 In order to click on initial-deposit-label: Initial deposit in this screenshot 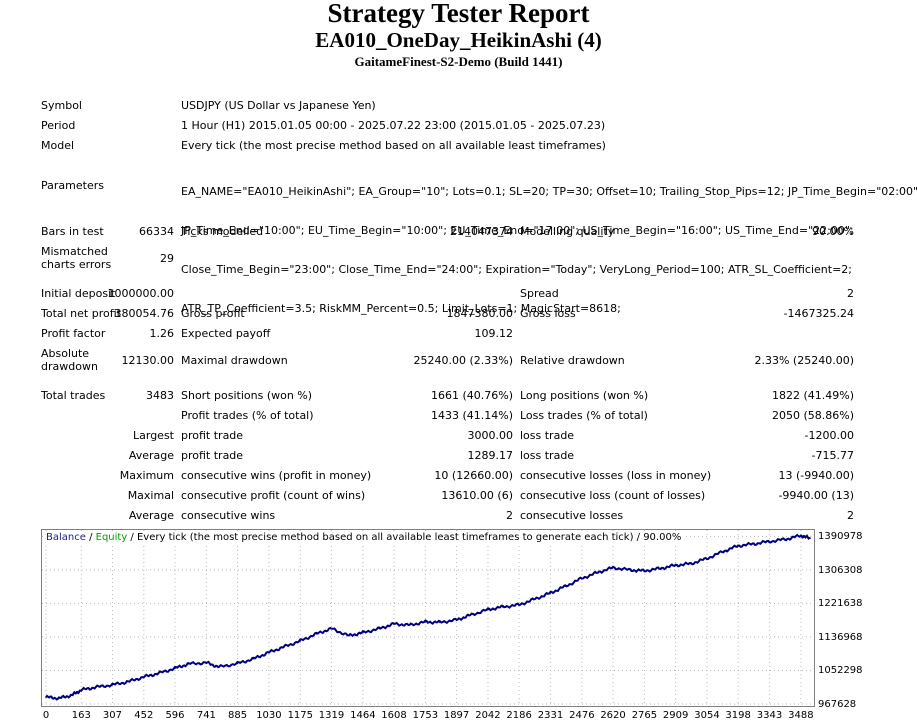, I will do `click(78, 293)`.